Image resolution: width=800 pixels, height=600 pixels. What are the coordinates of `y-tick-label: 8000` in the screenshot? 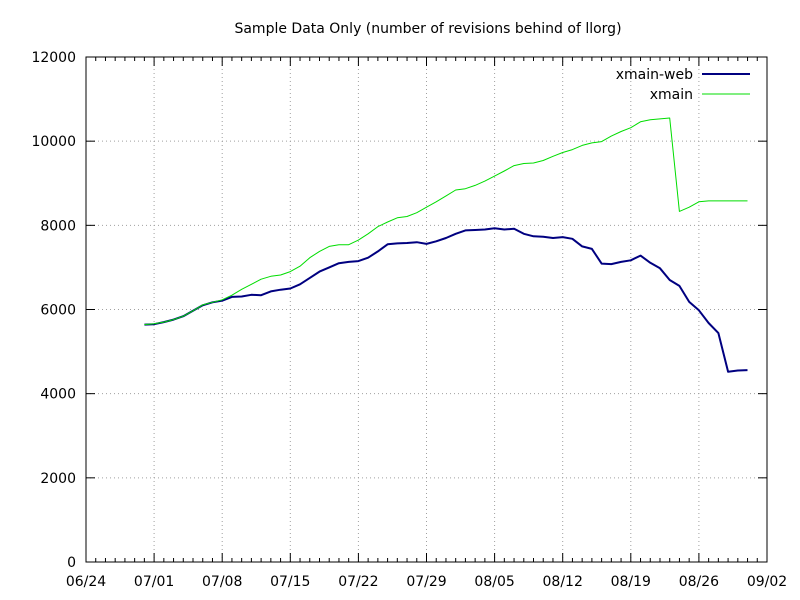 It's located at (58, 226).